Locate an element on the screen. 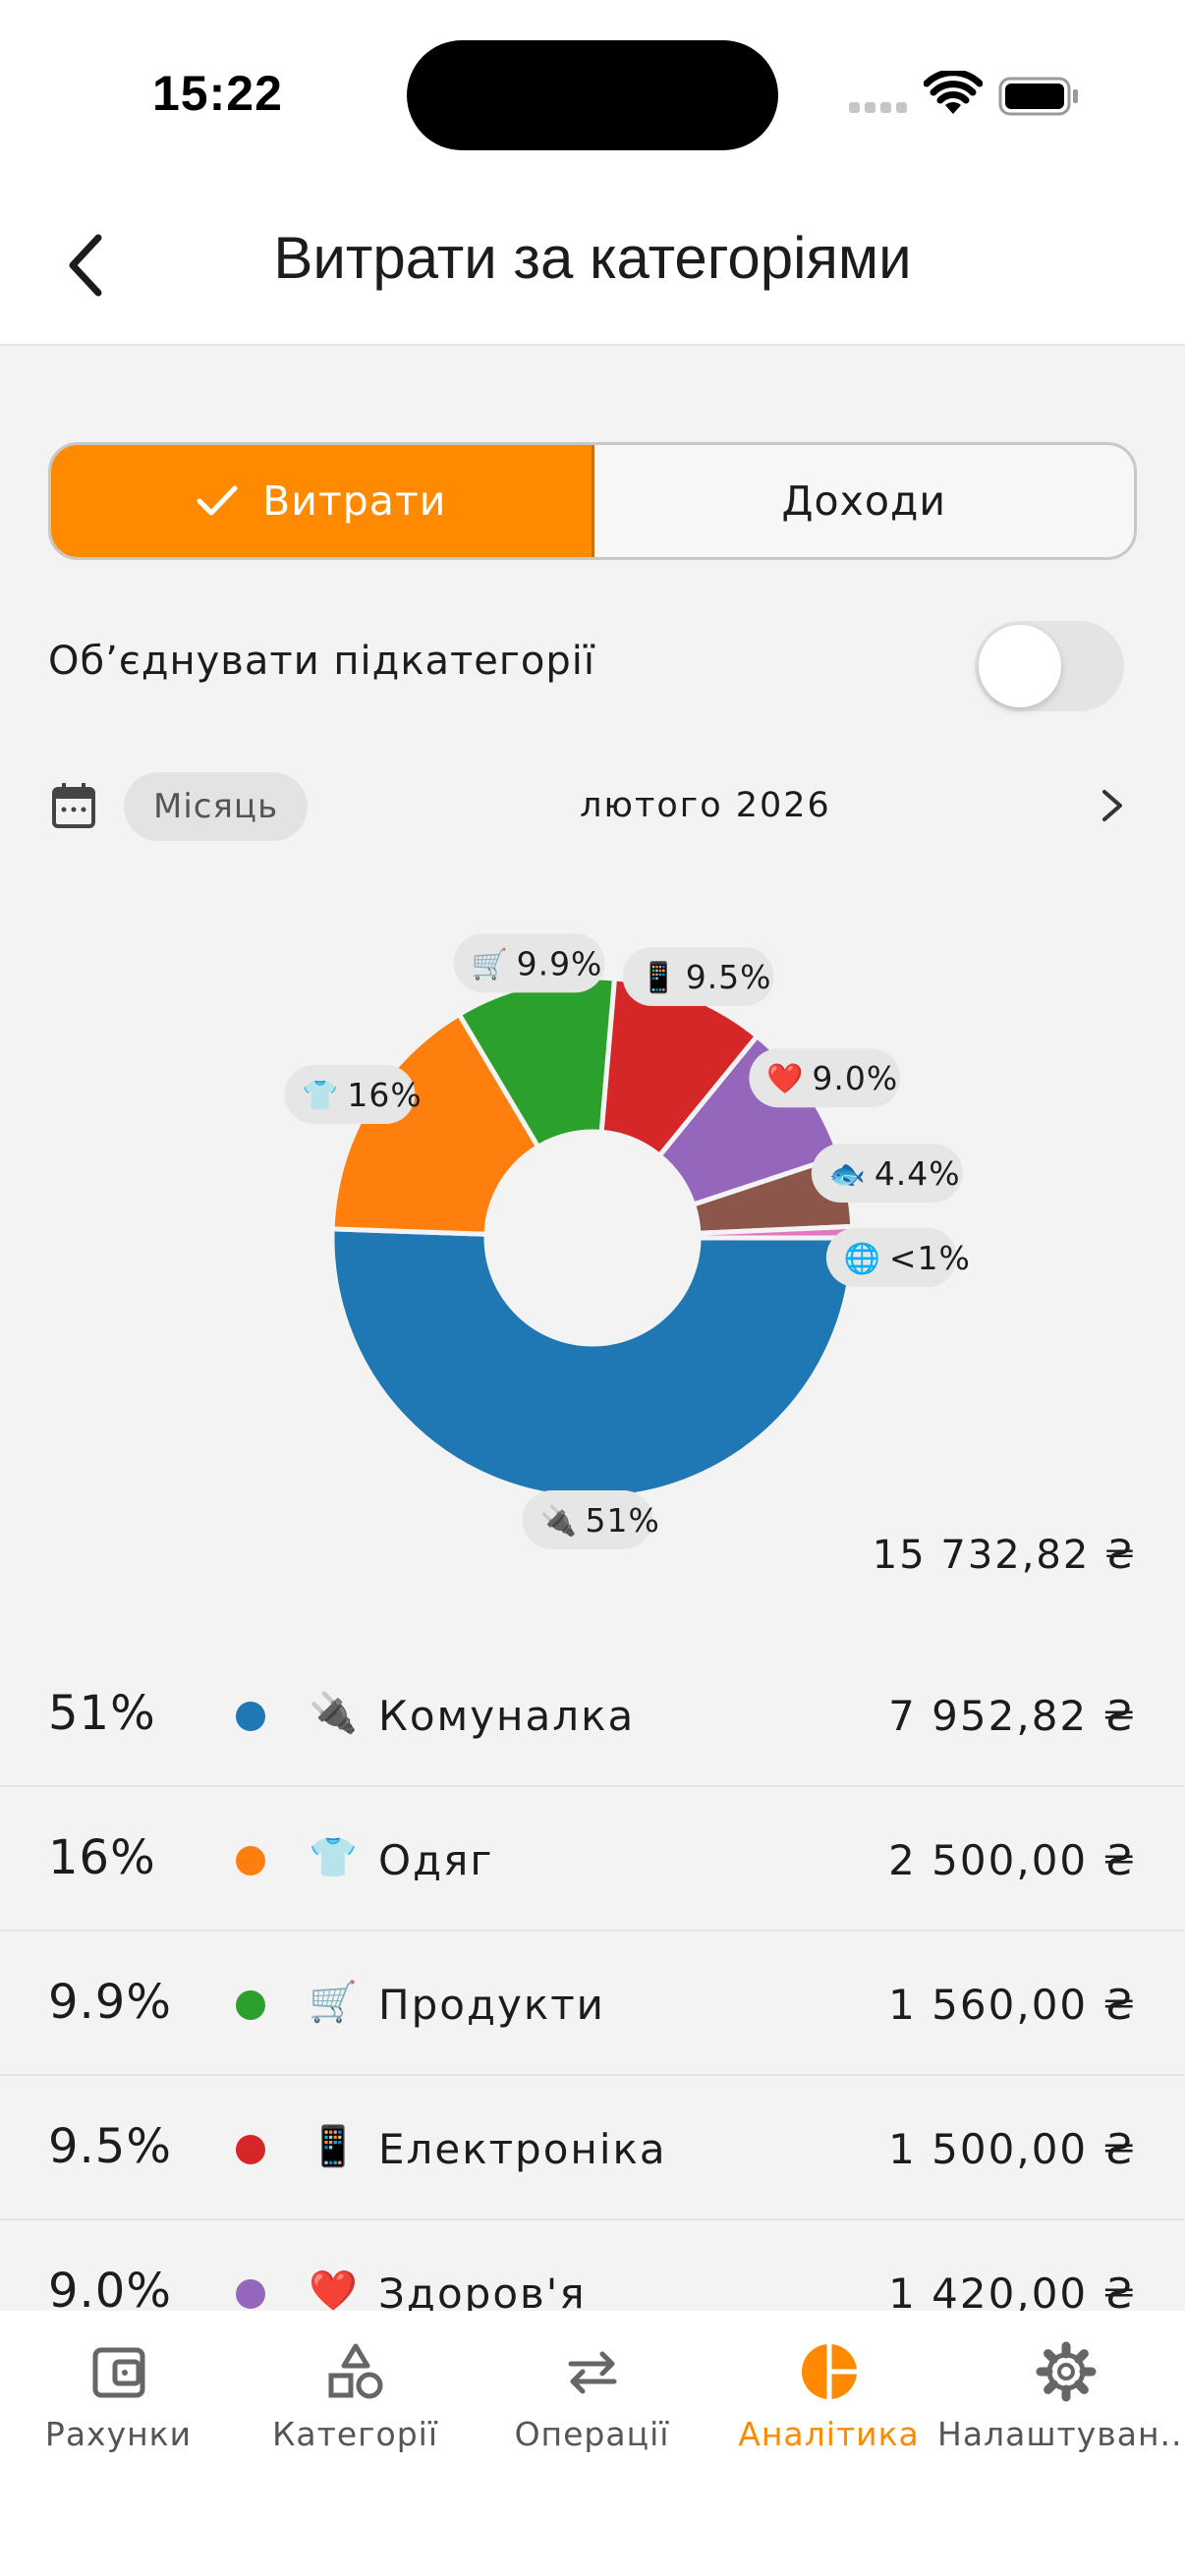 The width and height of the screenshot is (1185, 2576). list-item-percent: 16% is located at coordinates (102, 1857).